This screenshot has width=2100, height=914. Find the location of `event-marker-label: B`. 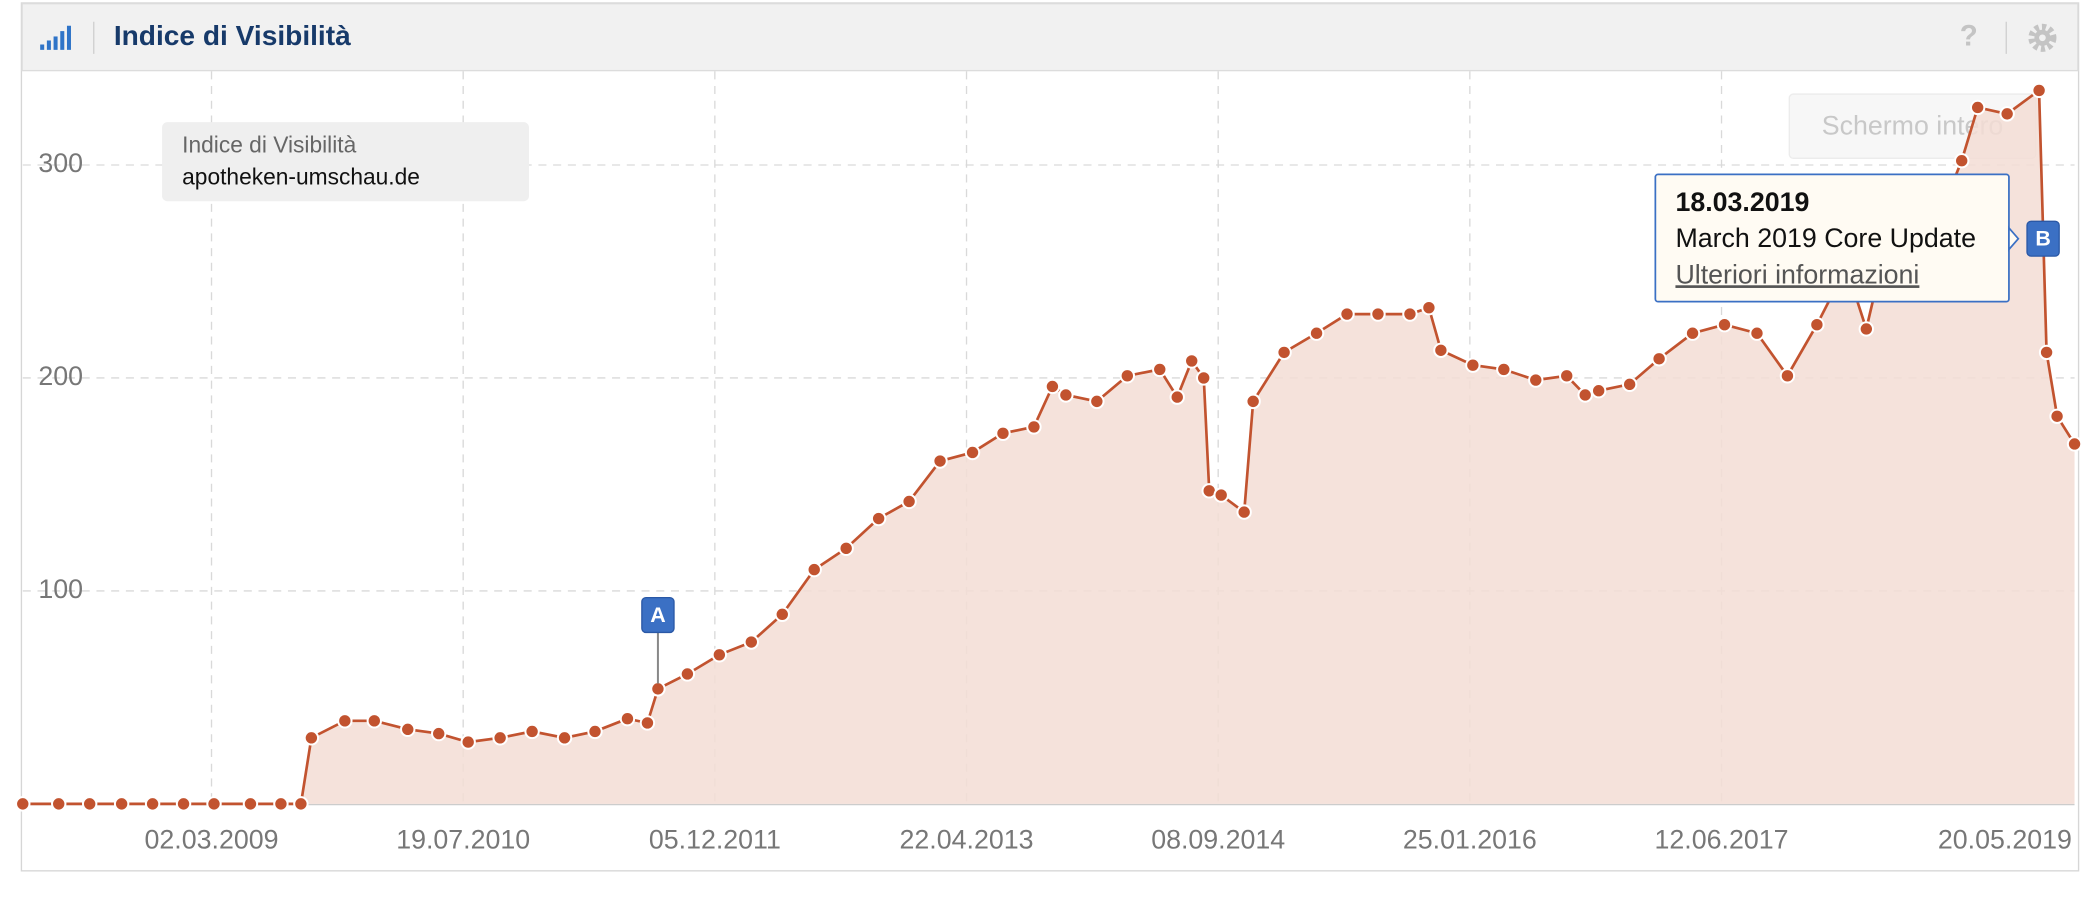

event-marker-label: B is located at coordinates (2042, 239).